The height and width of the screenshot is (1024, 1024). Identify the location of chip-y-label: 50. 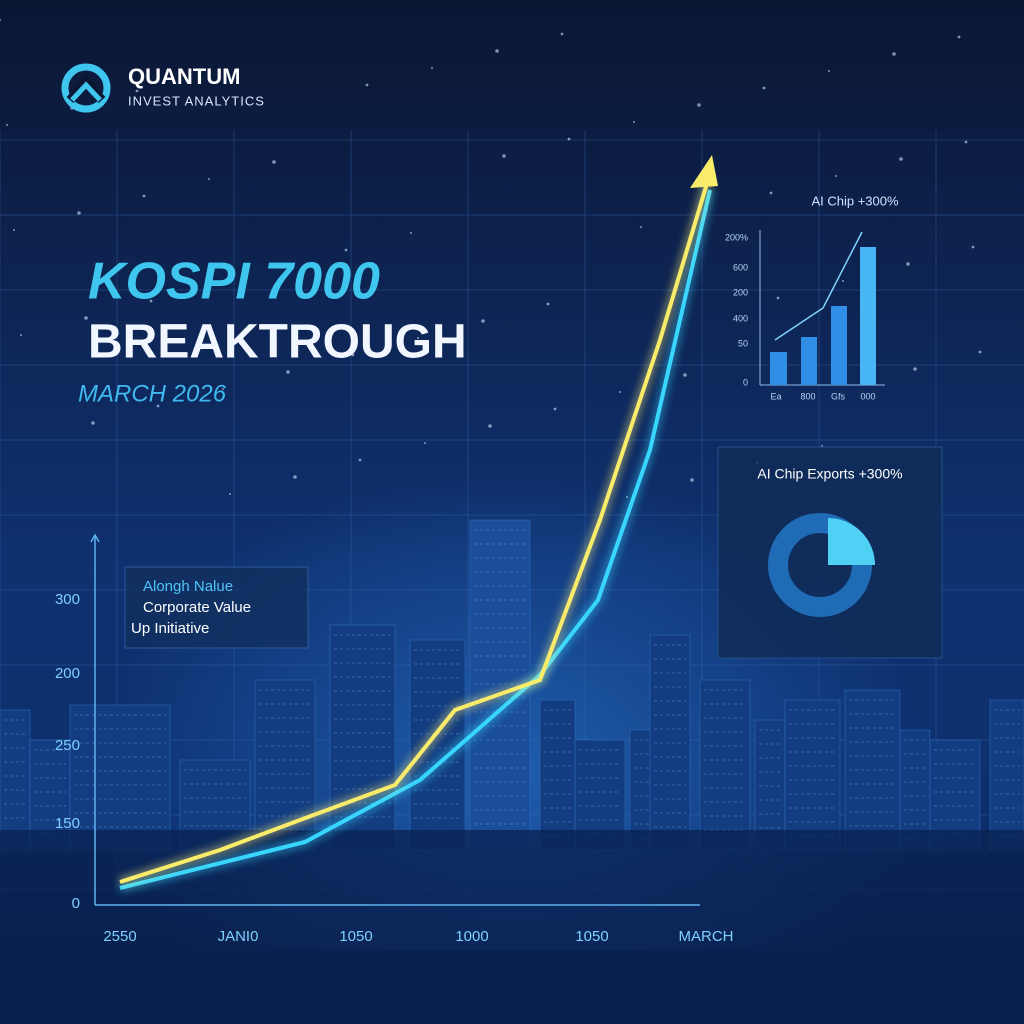
(743, 343).